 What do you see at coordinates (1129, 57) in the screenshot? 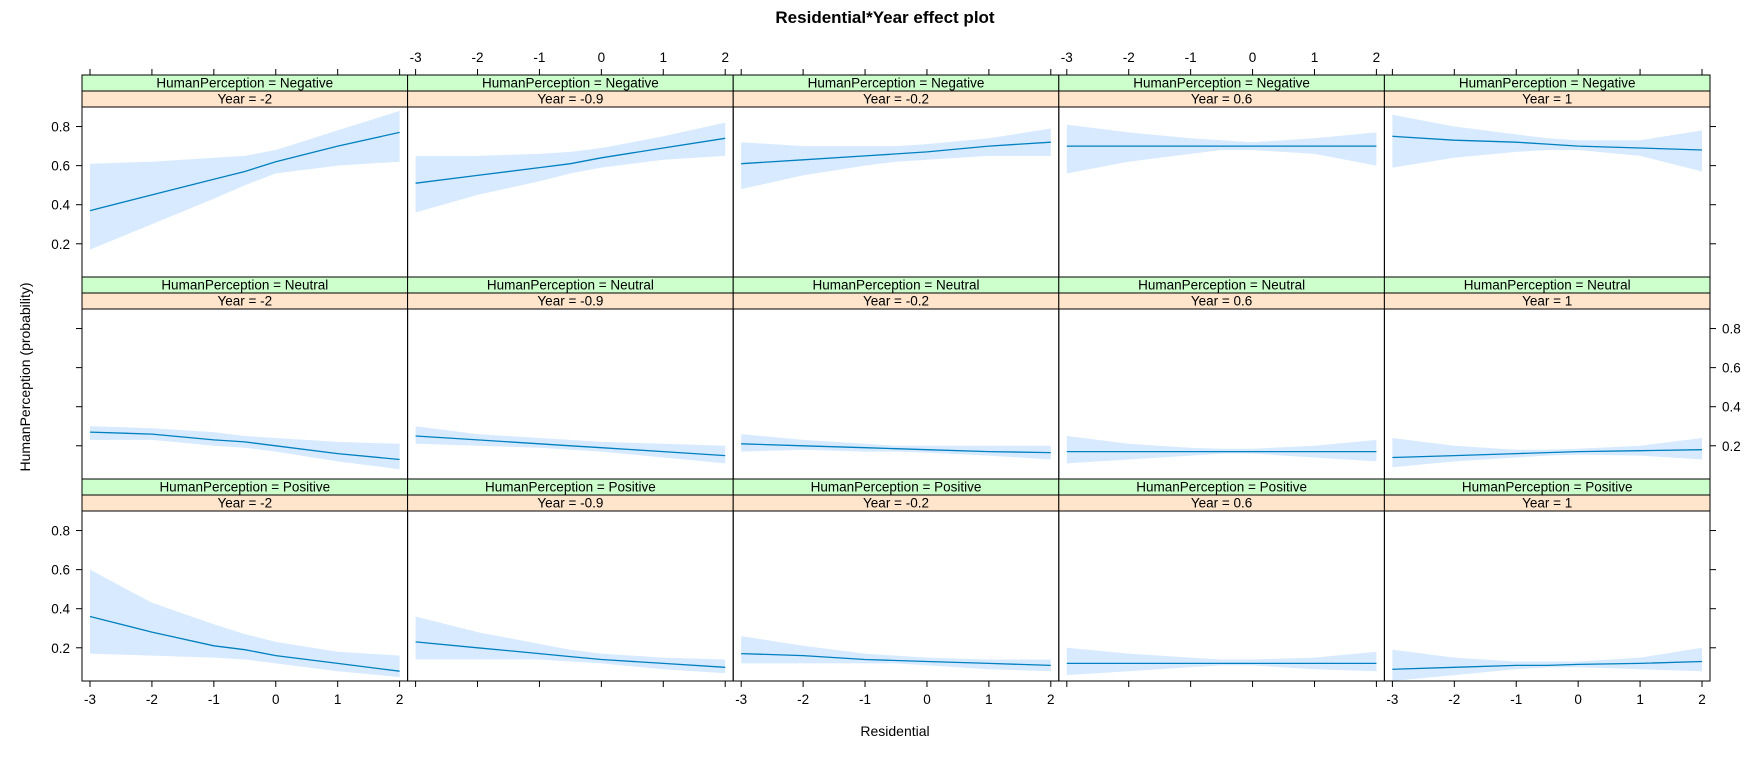
I see `x-tick-label-top: -2` at bounding box center [1129, 57].